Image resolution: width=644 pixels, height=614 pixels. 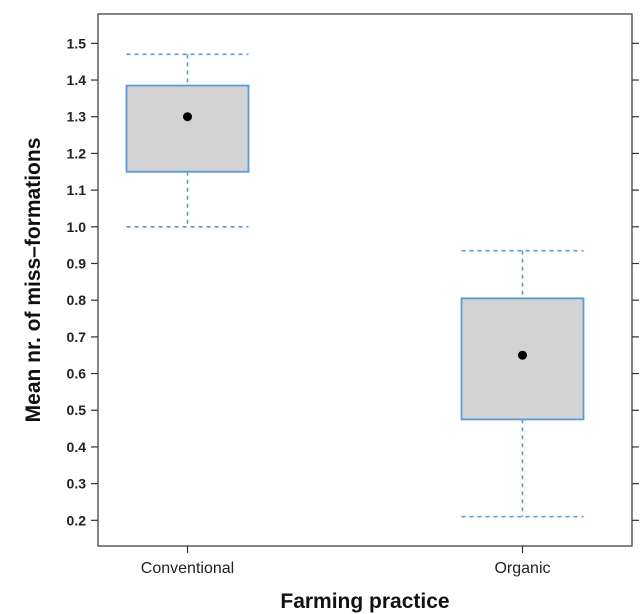 I want to click on box-organic, so click(x=522, y=383).